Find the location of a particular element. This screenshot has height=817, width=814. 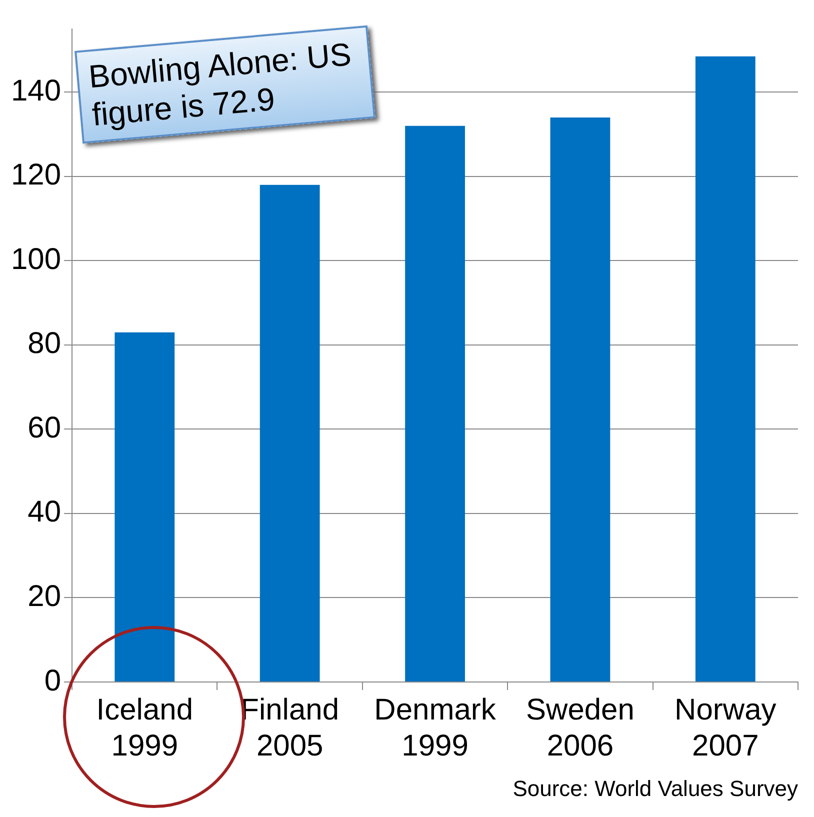

source-note: Source: World Values Survey is located at coordinates (655, 789).